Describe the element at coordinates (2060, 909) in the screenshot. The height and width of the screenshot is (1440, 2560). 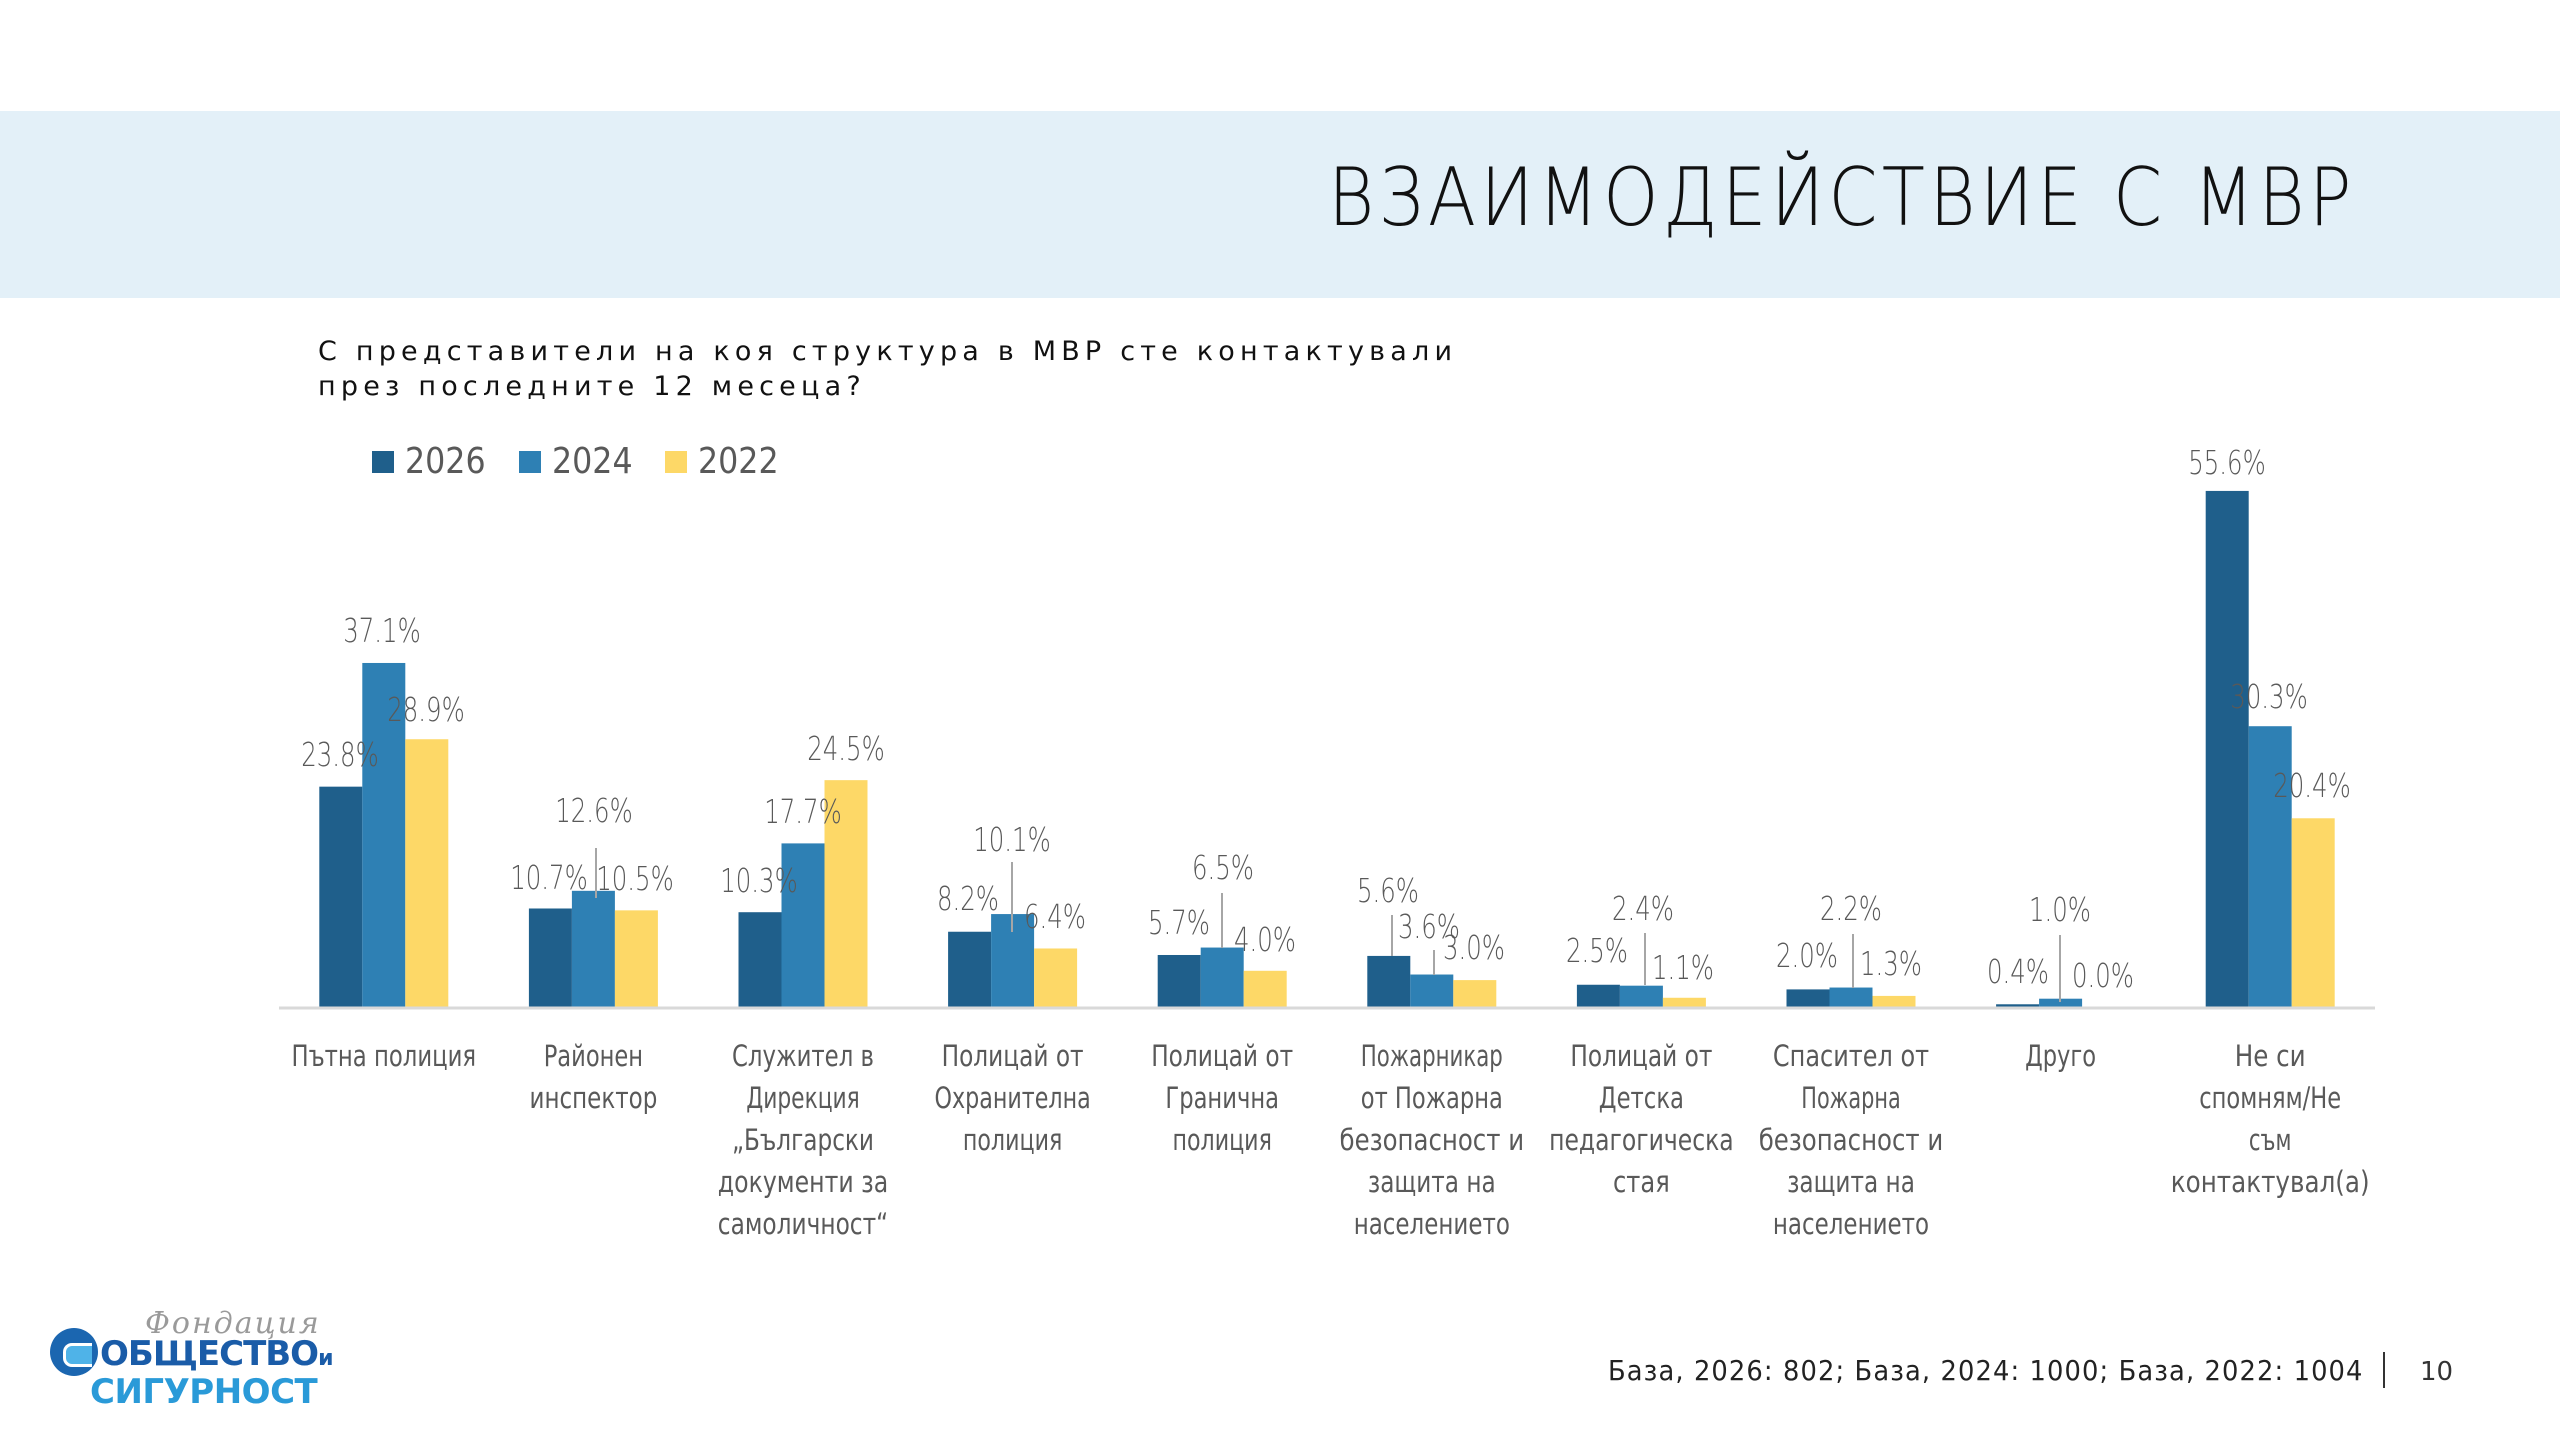
I see `data-label-2024-cat-8: 1.0%` at that location.